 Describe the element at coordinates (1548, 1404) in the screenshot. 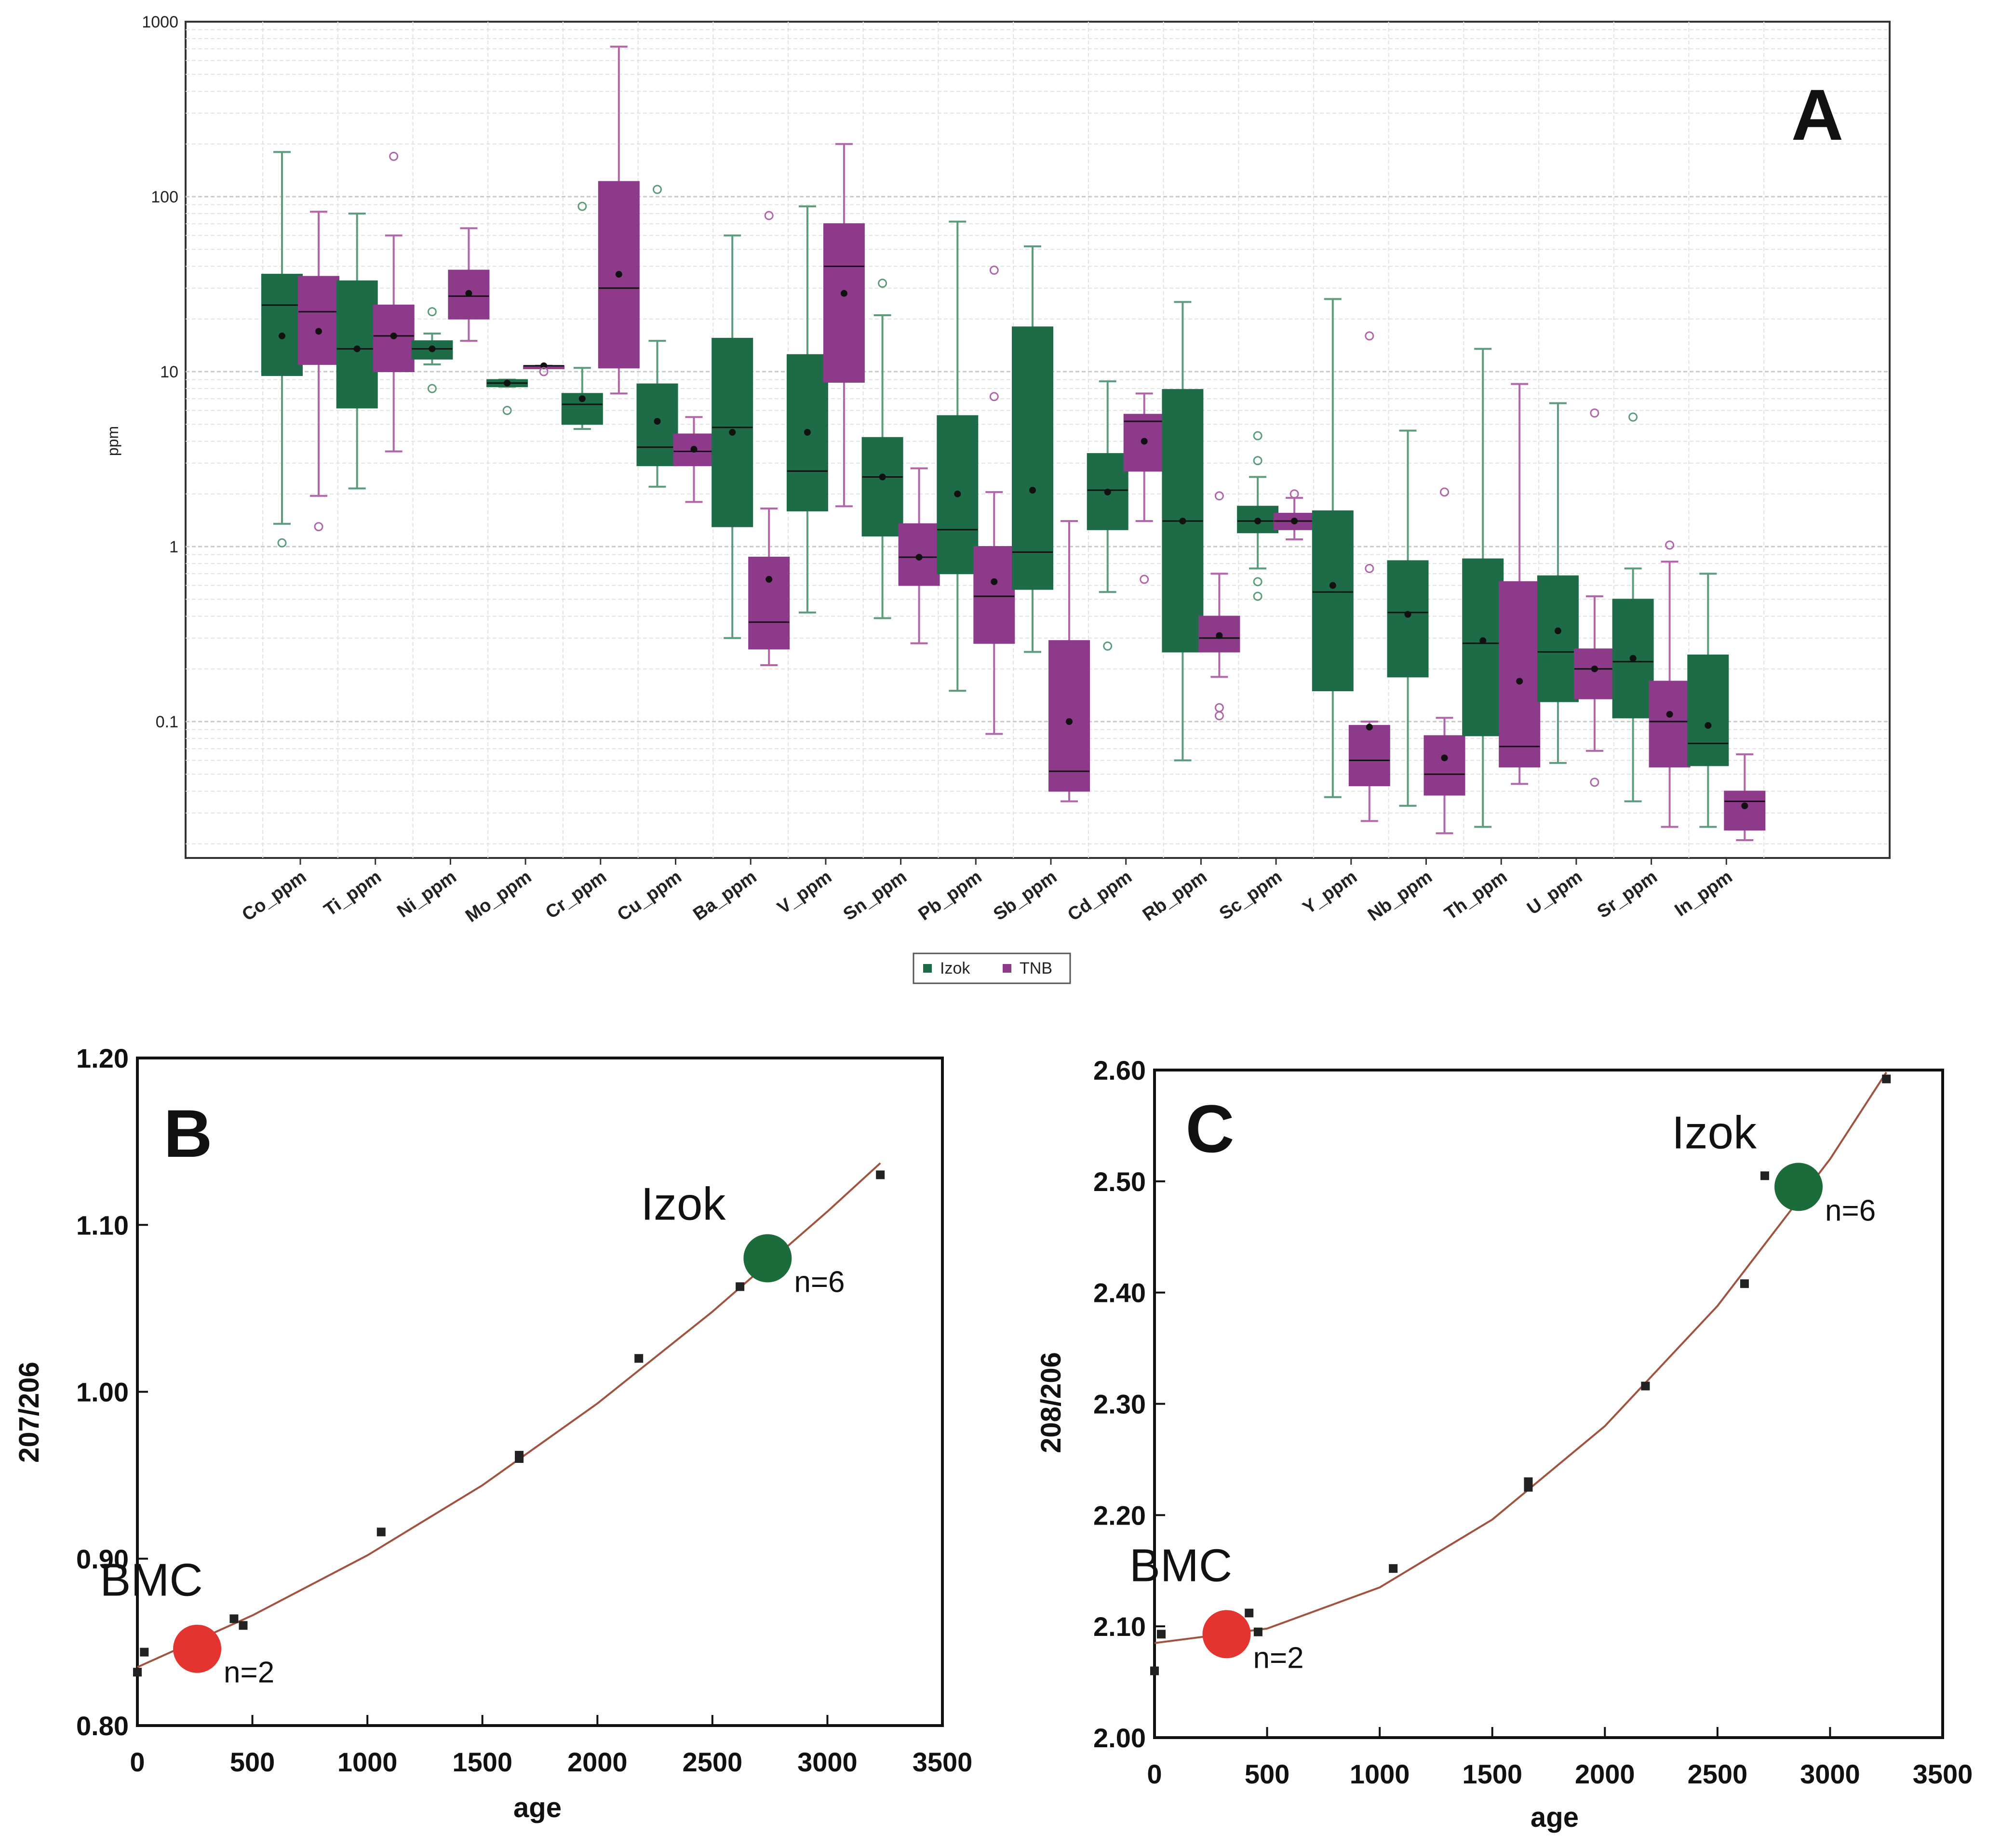

I see `plot-frame-c` at that location.